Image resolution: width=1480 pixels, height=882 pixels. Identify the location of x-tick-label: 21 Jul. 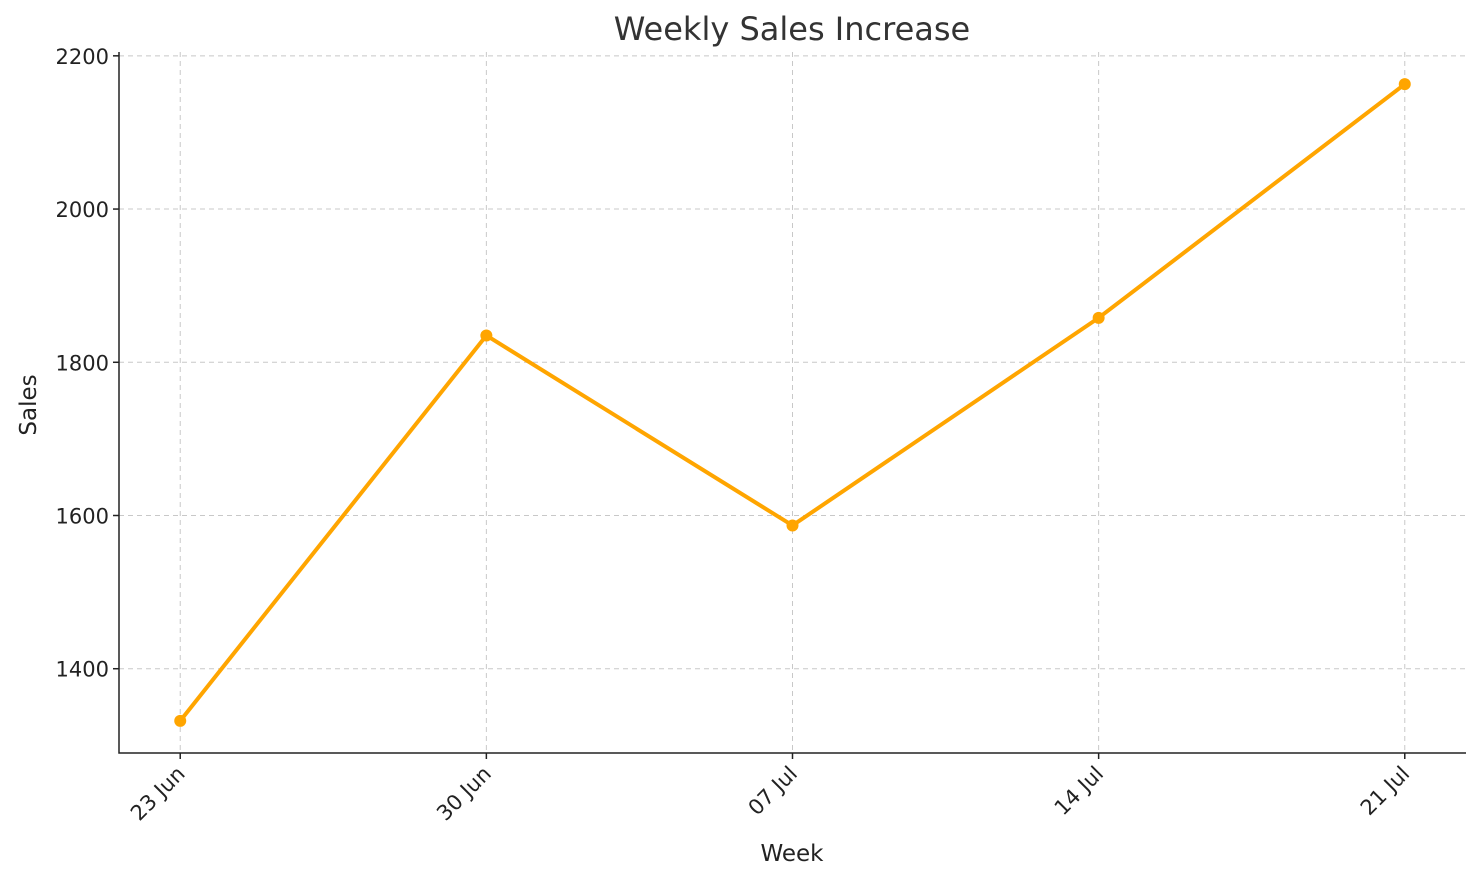
(1385, 791).